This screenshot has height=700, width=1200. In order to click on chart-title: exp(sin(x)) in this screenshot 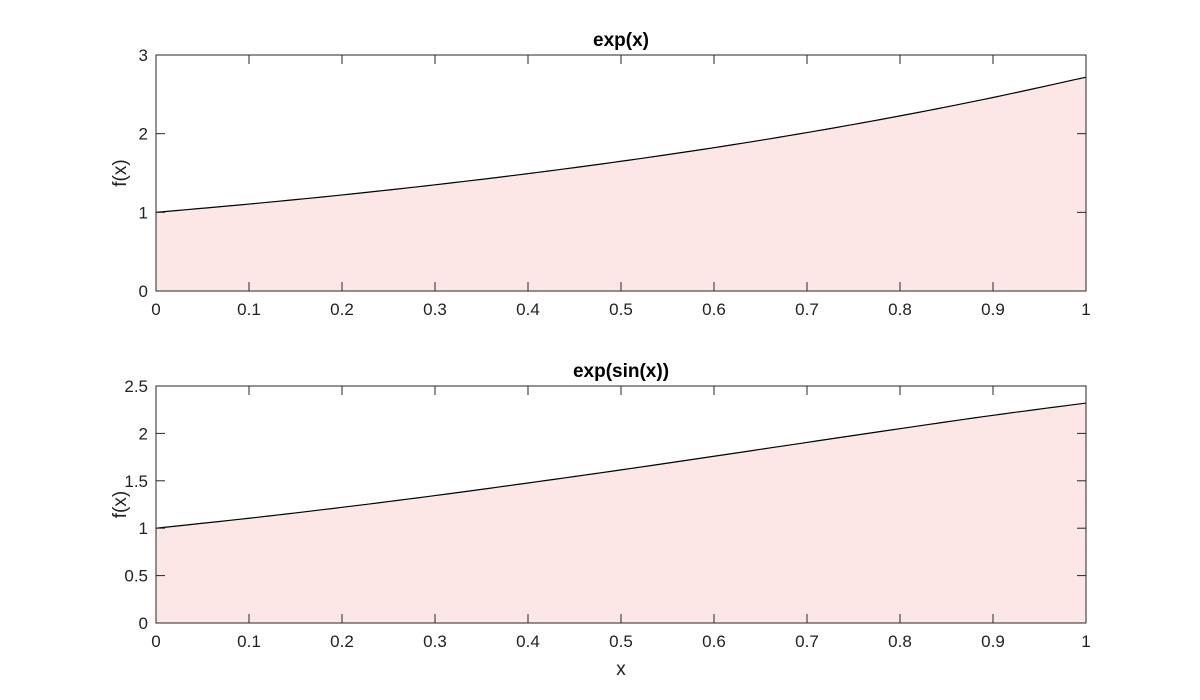, I will do `click(621, 371)`.